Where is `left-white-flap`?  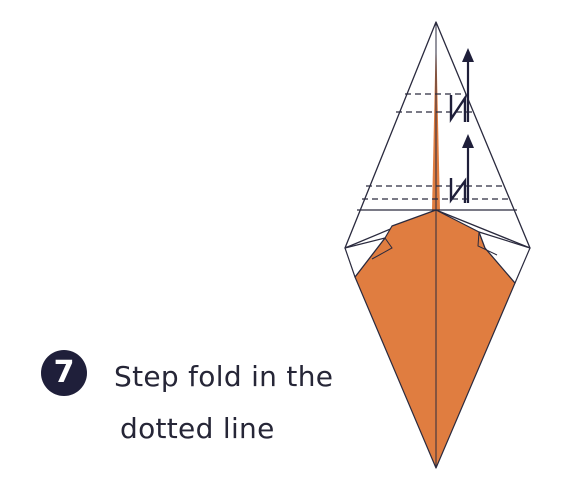 left-white-flap is located at coordinates (365, 257).